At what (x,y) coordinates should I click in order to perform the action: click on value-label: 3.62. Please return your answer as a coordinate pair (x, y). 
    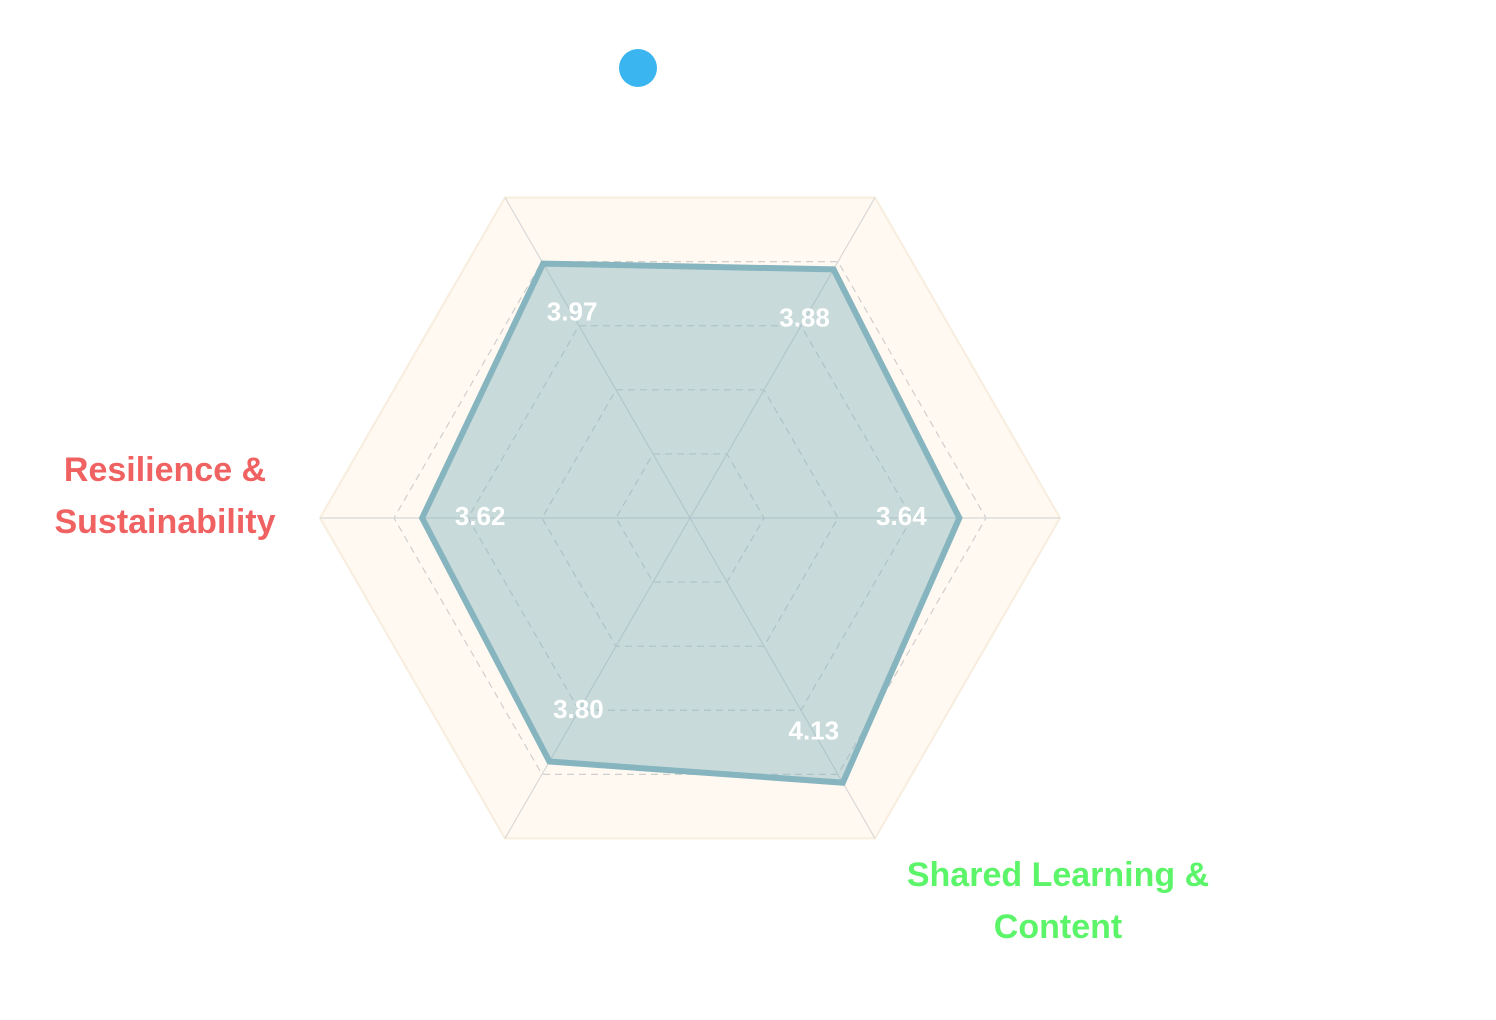
    Looking at the image, I should click on (480, 516).